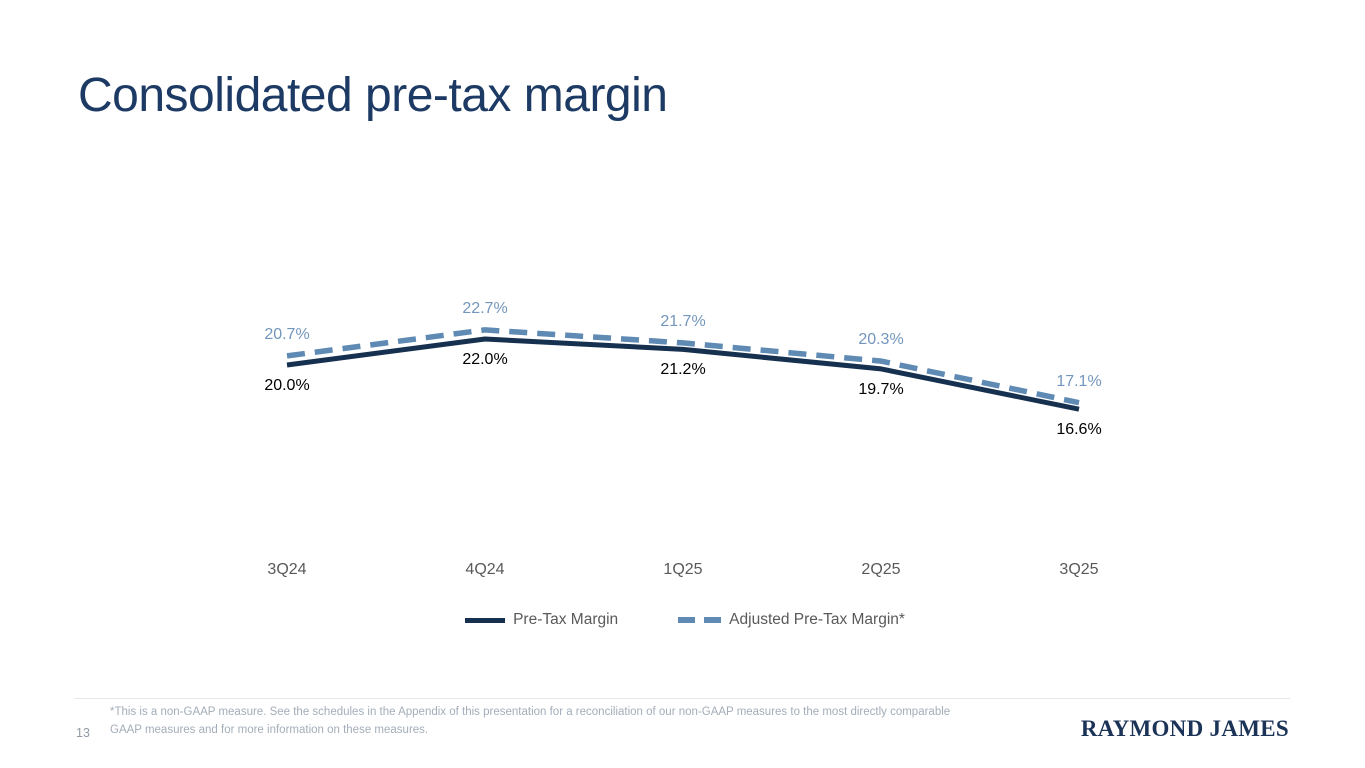  I want to click on x-axis-label: 3Q24, so click(287, 569).